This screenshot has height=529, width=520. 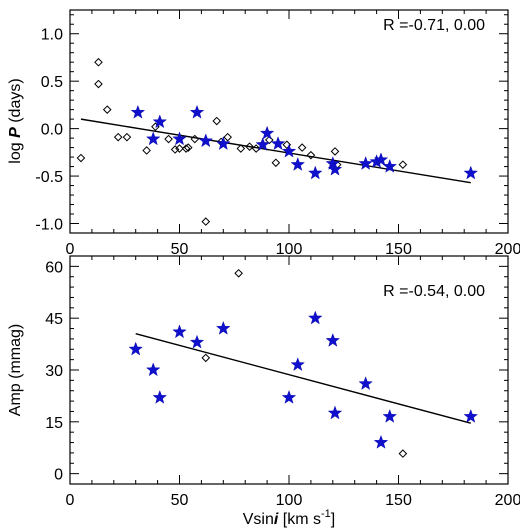 What do you see at coordinates (52, 82) in the screenshot?
I see `y-tick-label: 0.5` at bounding box center [52, 82].